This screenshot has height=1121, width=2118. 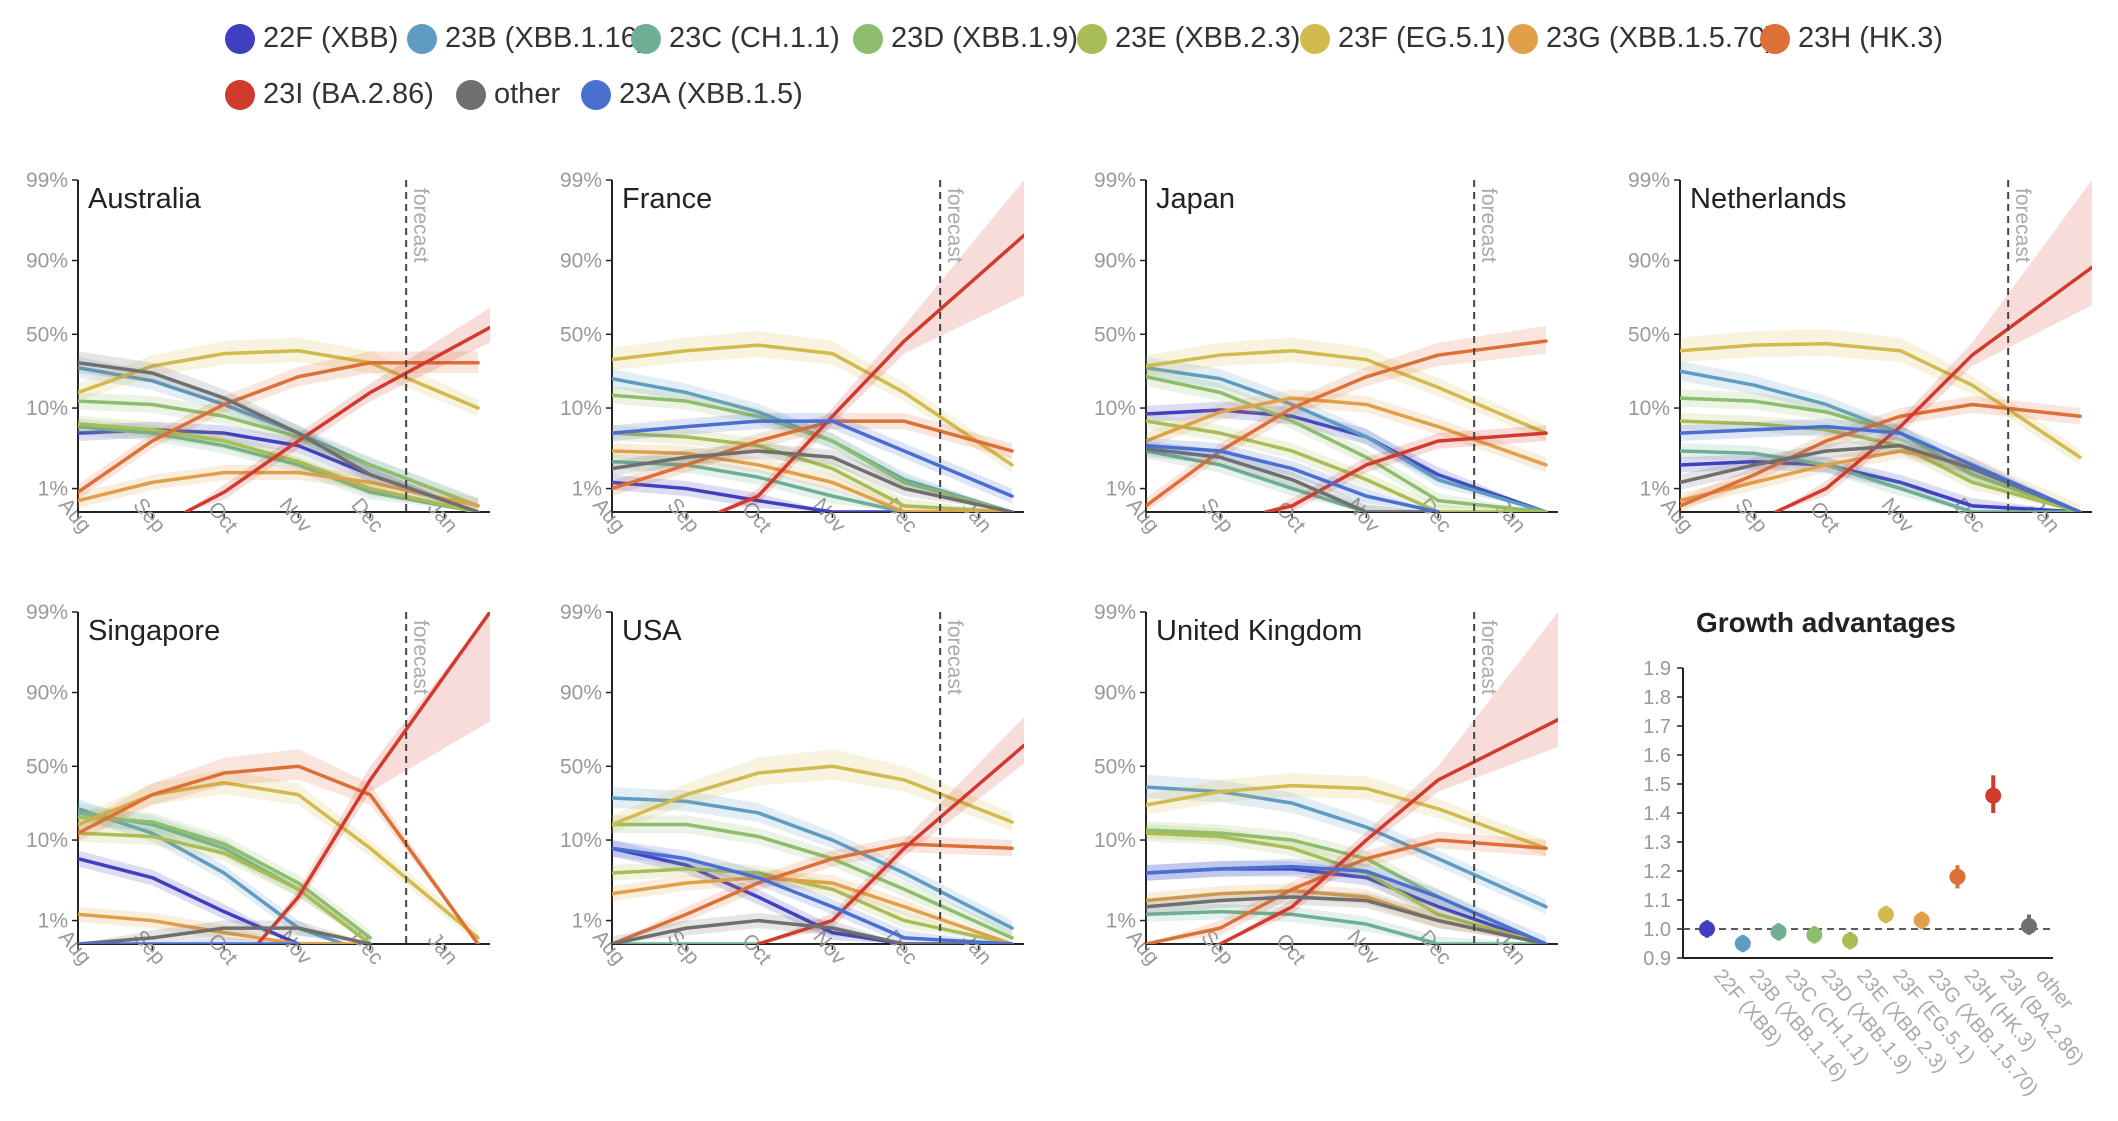 I want to click on growth-point-23f, so click(x=1885, y=914).